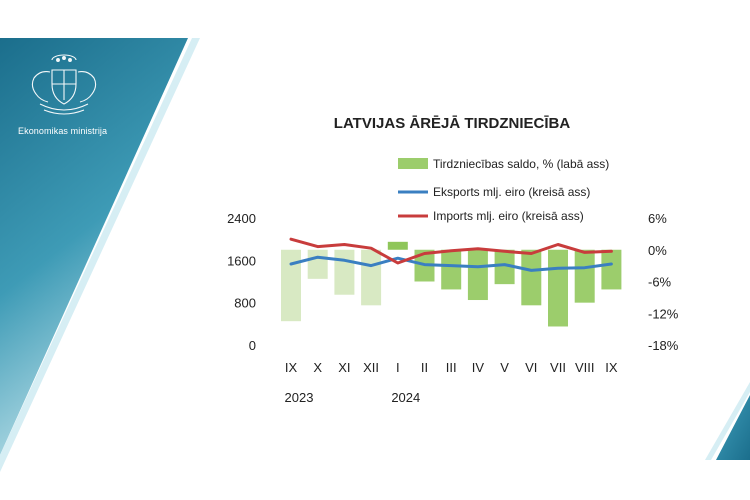 The height and width of the screenshot is (500, 750). I want to click on imports-line, so click(451, 251).